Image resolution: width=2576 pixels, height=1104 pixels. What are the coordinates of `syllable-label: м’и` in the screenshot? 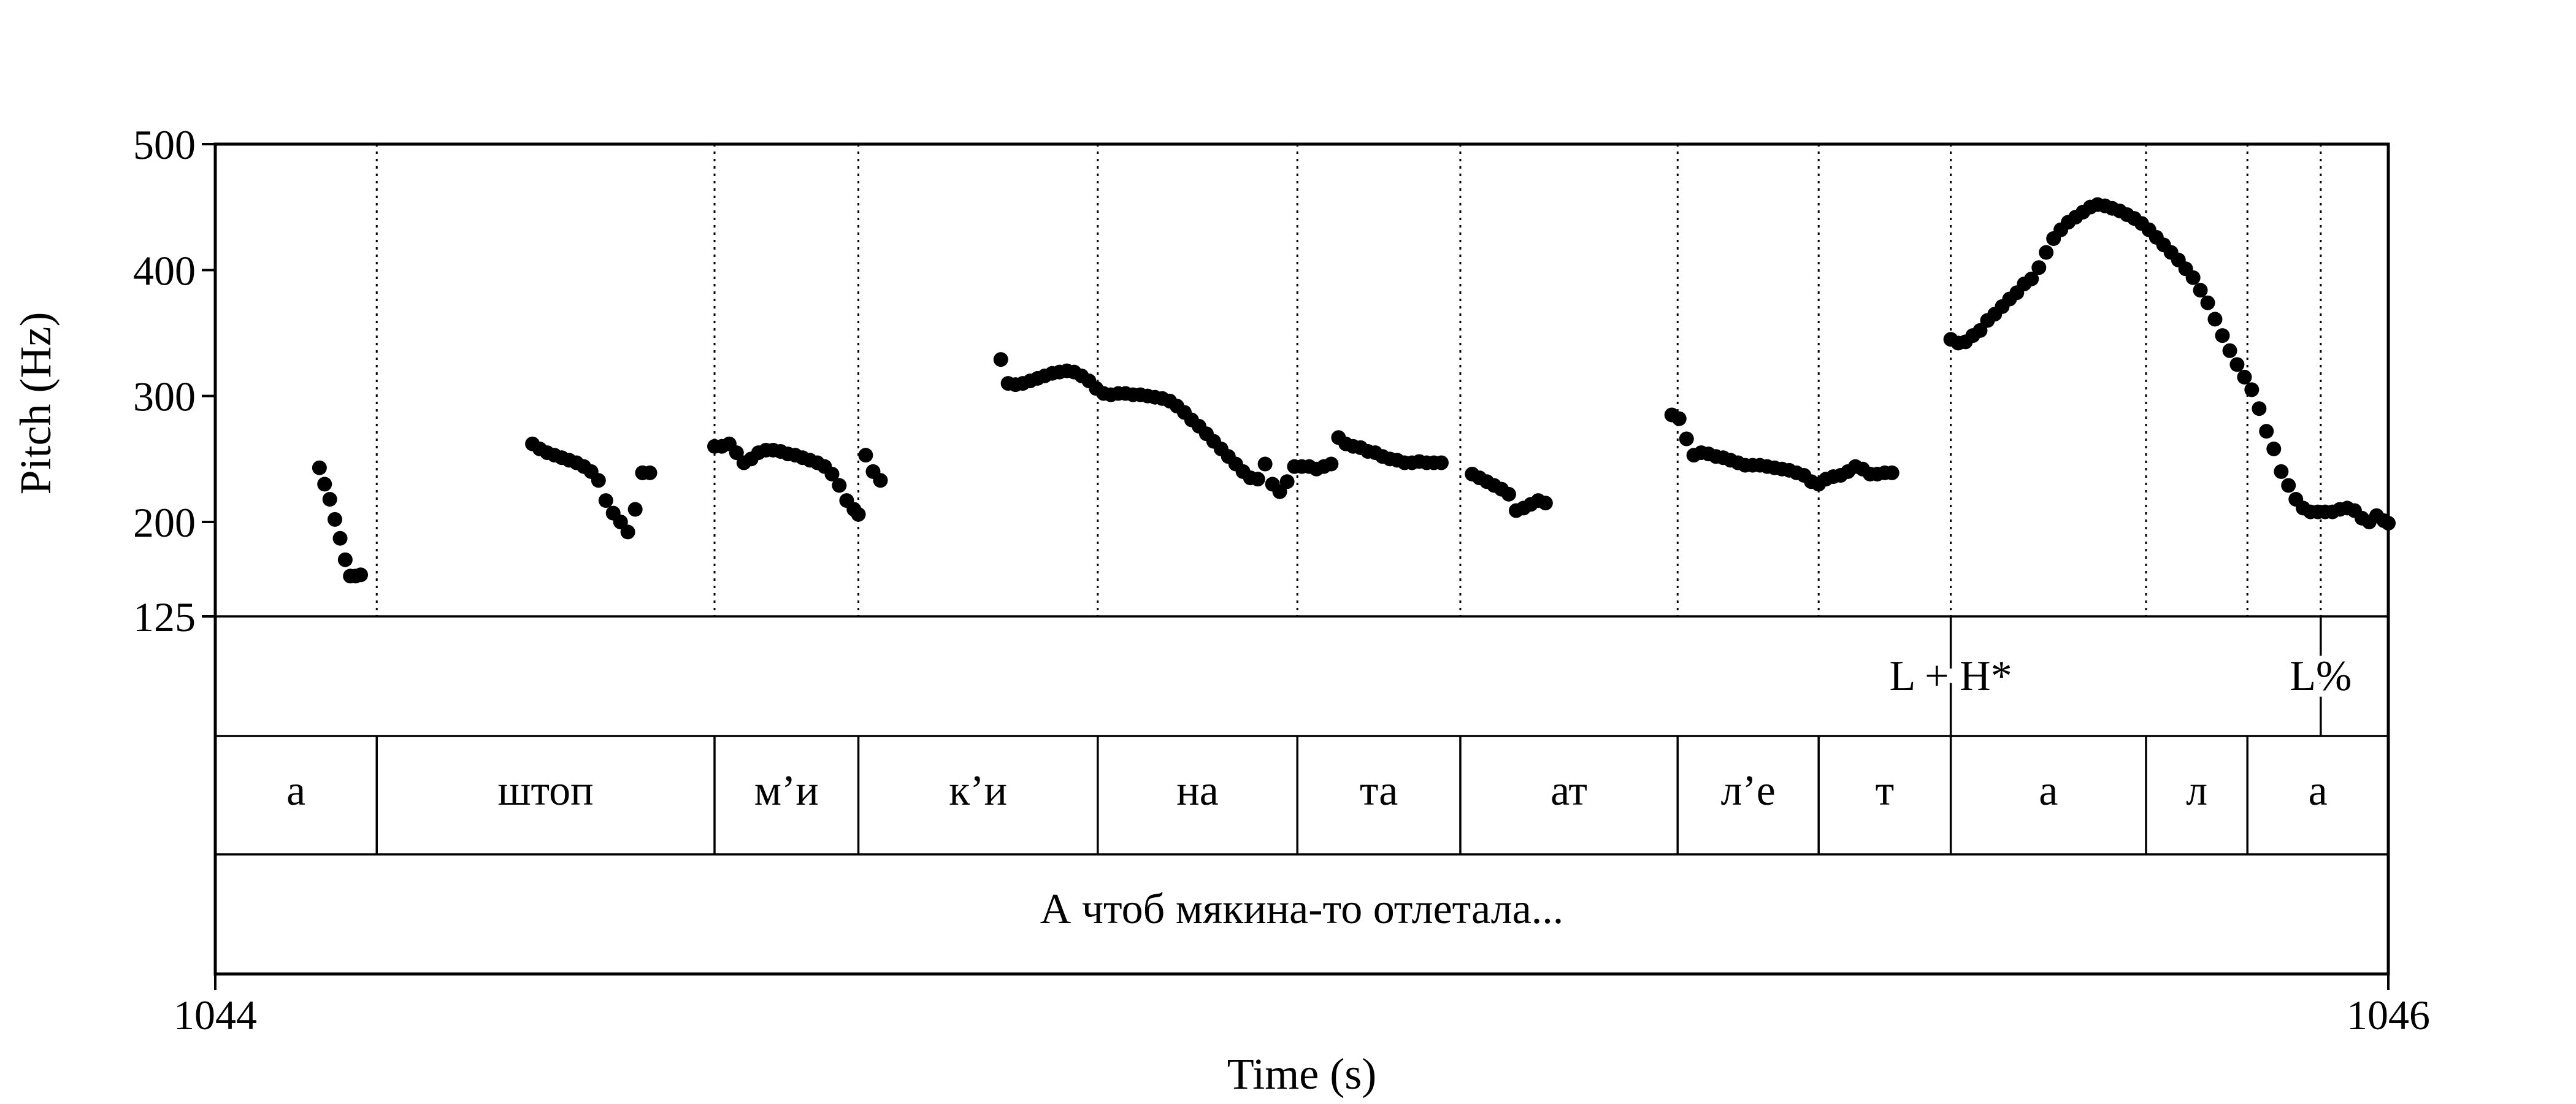 It's located at (786, 791).